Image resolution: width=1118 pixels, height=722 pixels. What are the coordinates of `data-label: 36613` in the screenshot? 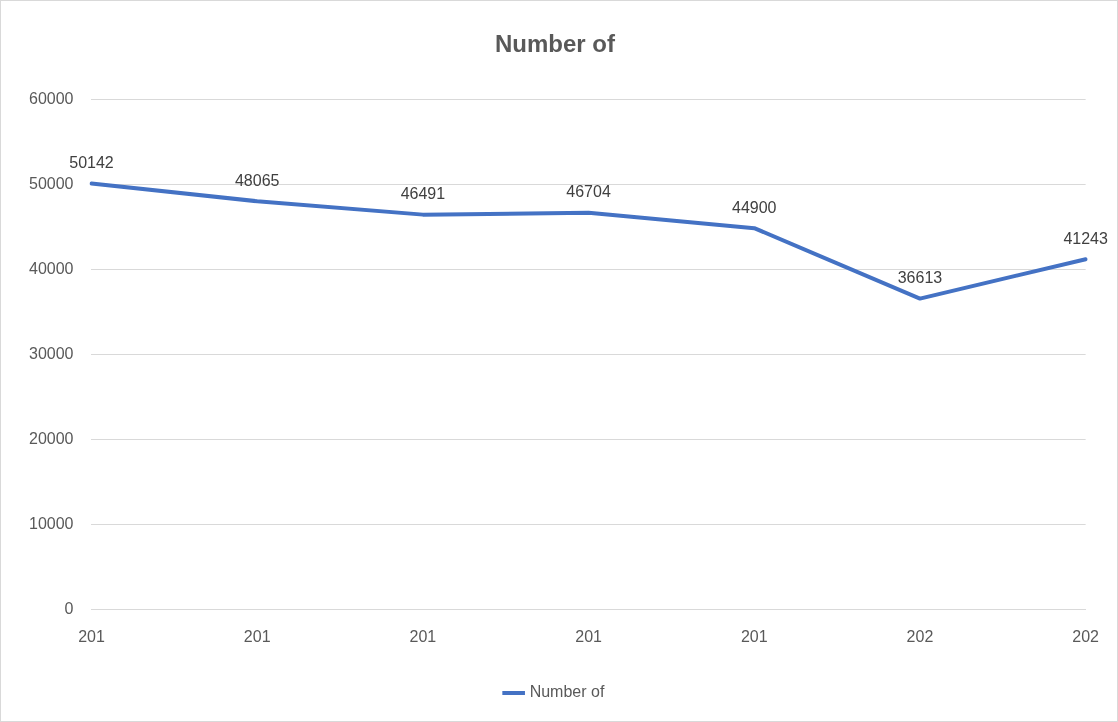 It's located at (920, 277).